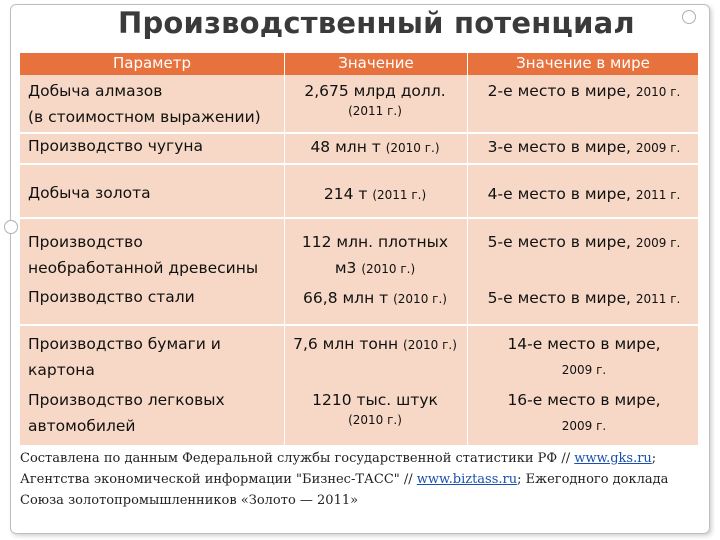 This screenshot has width=720, height=540. I want to click on slide-title: Производственный потенциал, so click(376, 23).